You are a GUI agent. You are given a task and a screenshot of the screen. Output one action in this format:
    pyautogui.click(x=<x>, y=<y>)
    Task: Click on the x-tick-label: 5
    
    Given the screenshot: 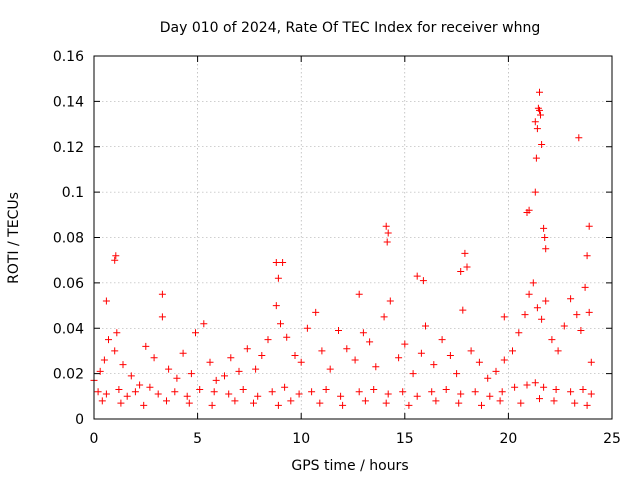 What is the action you would take?
    pyautogui.click(x=197, y=439)
    